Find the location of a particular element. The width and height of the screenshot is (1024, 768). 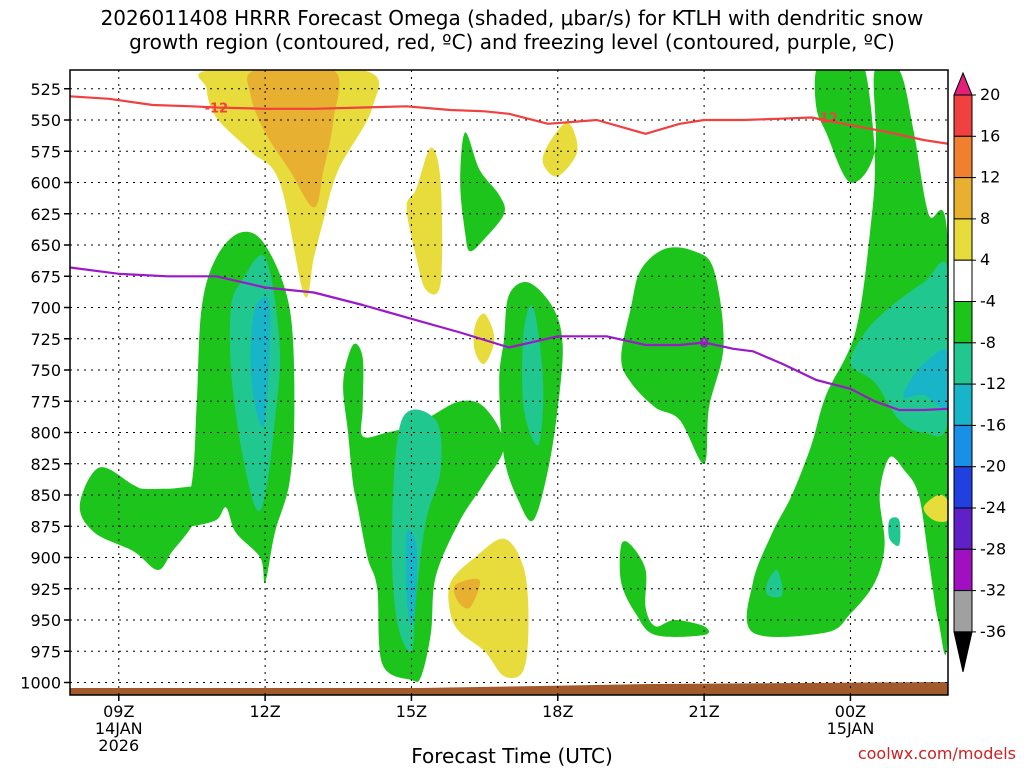

contour-label: 0 is located at coordinates (704, 344).